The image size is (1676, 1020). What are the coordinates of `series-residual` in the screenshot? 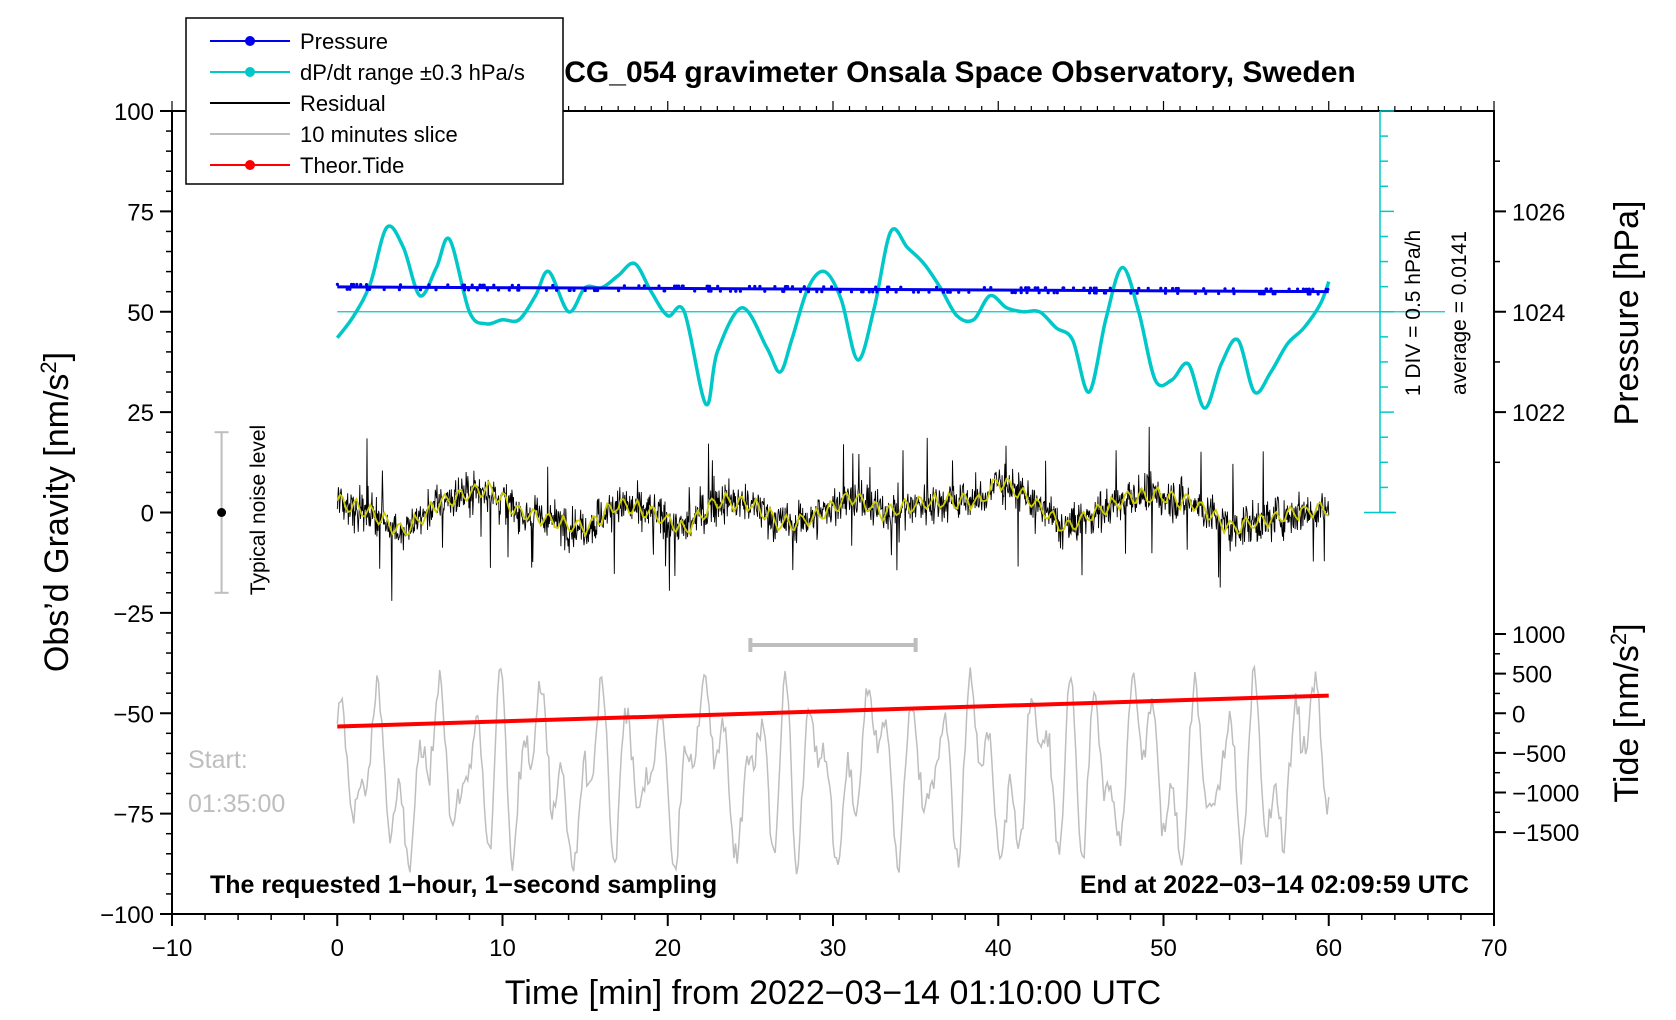 It's located at (833, 513).